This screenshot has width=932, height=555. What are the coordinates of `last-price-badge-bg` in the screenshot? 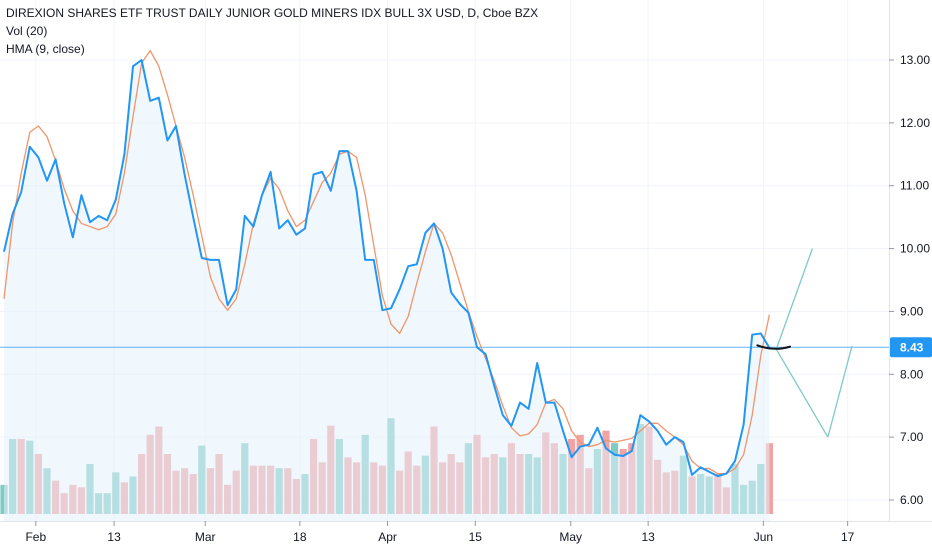 It's located at (911, 347).